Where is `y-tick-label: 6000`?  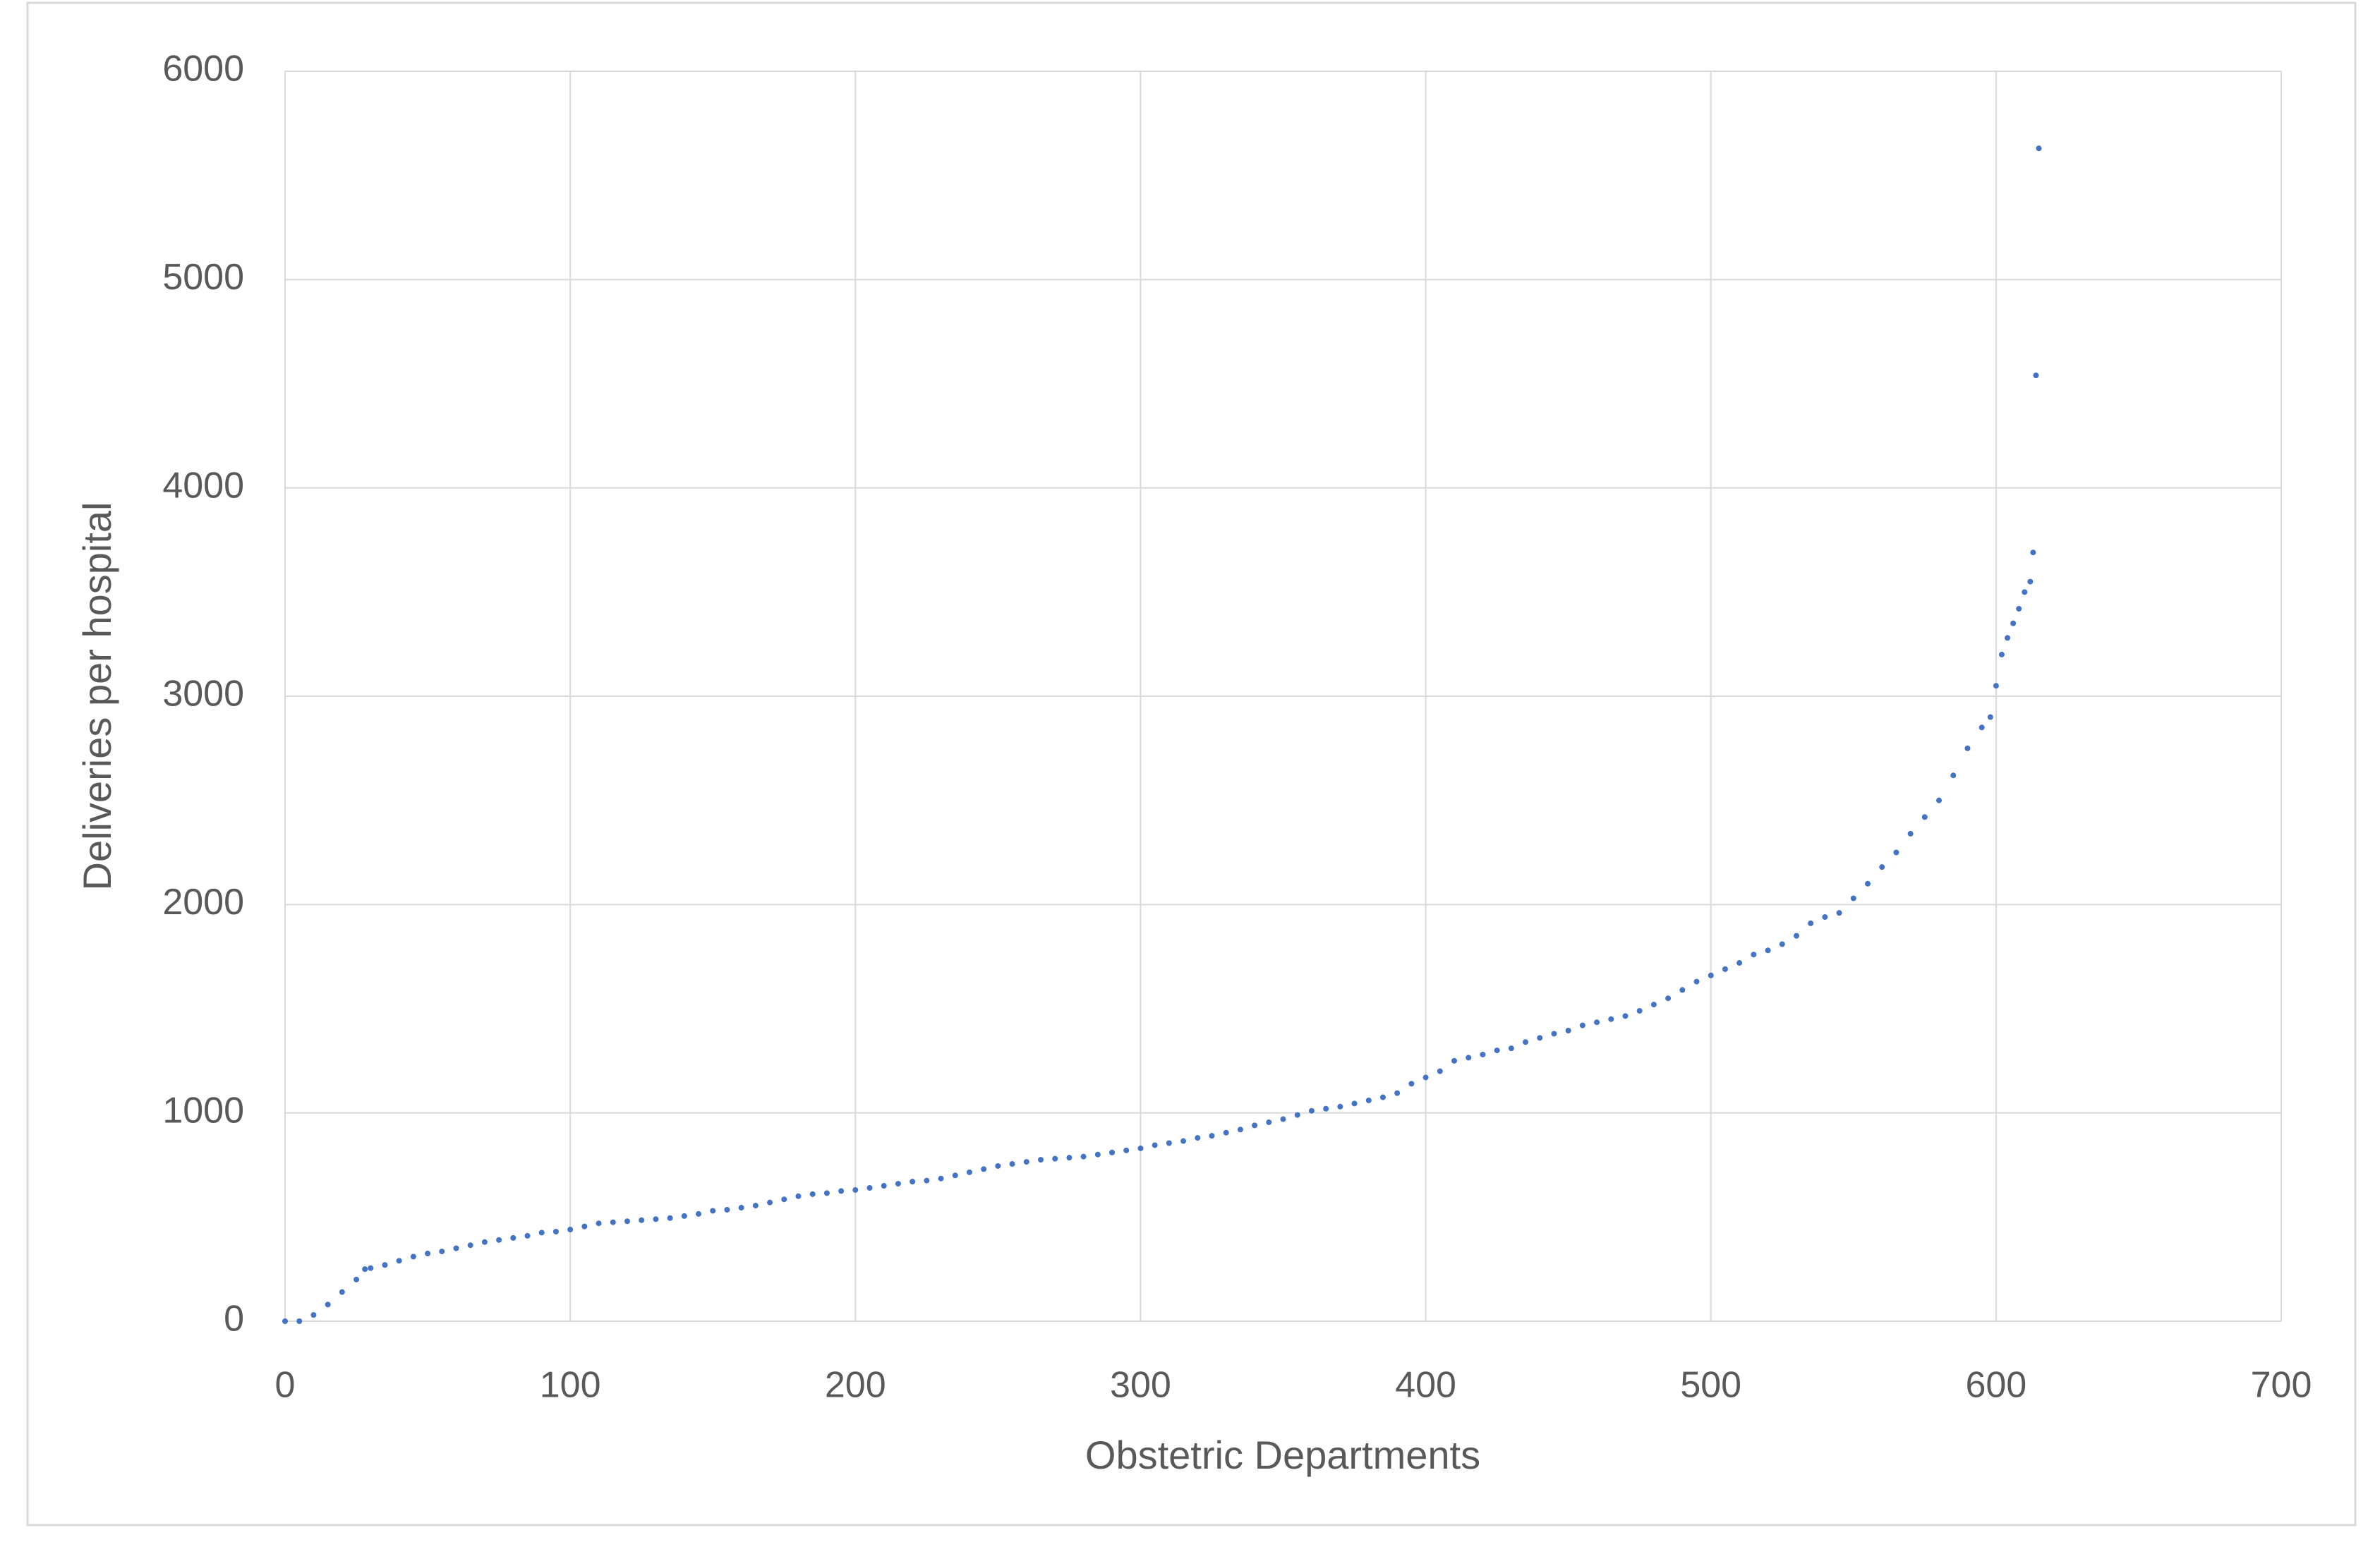 y-tick-label: 6000 is located at coordinates (203, 69).